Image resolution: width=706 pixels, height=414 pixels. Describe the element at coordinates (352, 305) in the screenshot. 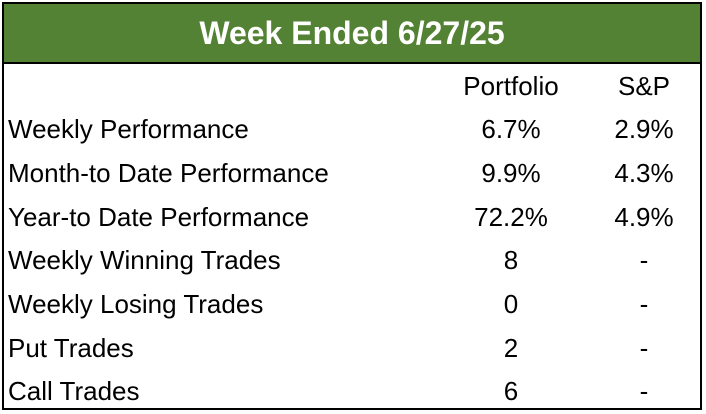

I see `table-row-losing-trades: Weekly Losing Trades 0 -` at that location.